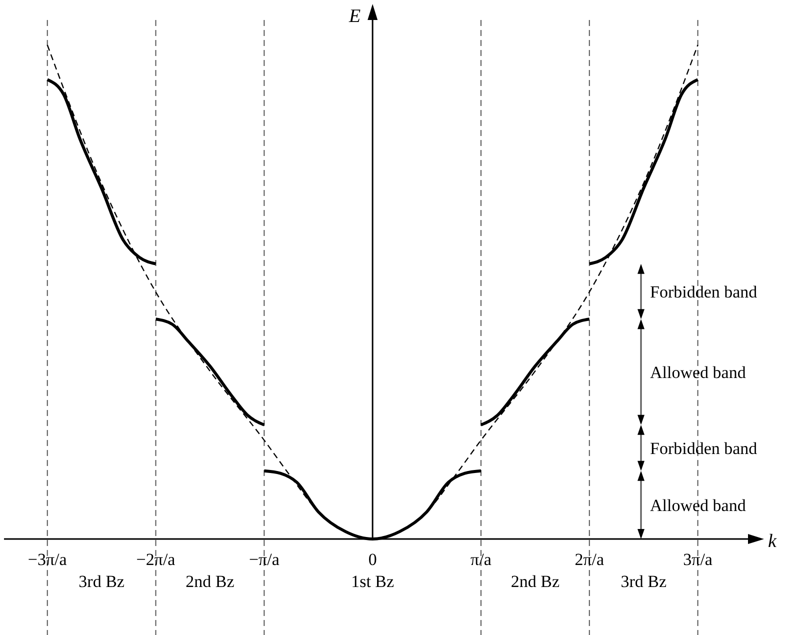 This screenshot has height=635, width=787. What do you see at coordinates (589, 559) in the screenshot?
I see `x-tick-label: 2π/a` at bounding box center [589, 559].